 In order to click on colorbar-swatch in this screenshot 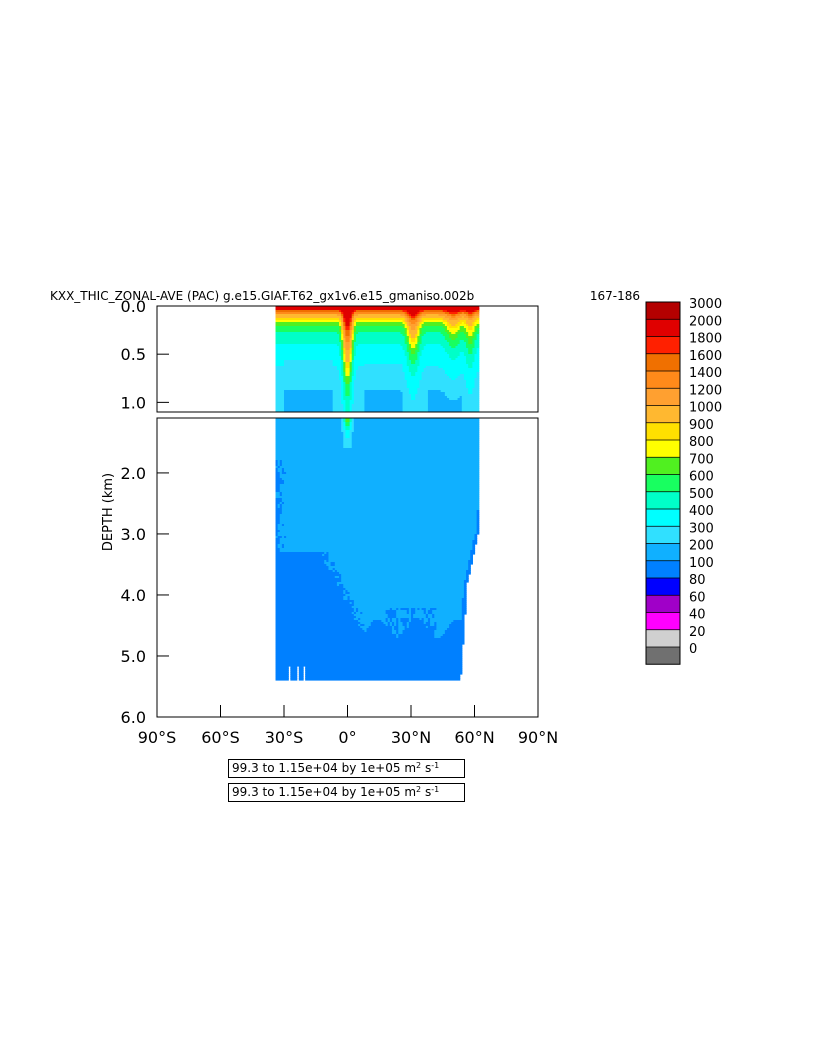, I will do `click(663, 449)`.